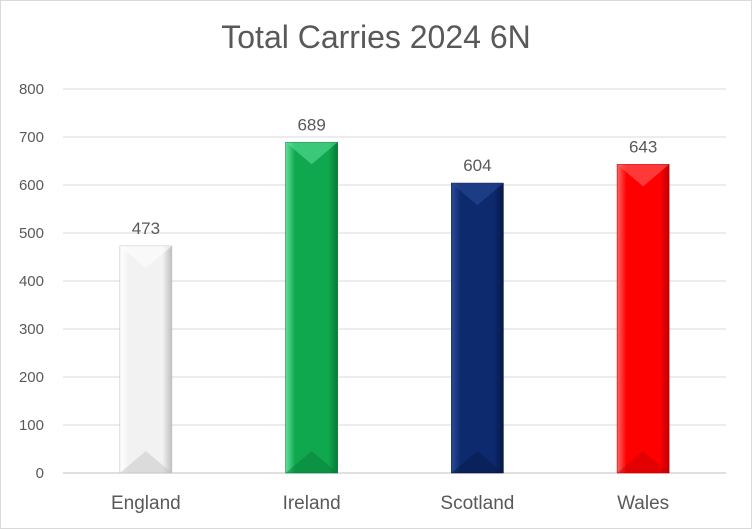  What do you see at coordinates (31, 425) in the screenshot?
I see `y-tick-label: 100` at bounding box center [31, 425].